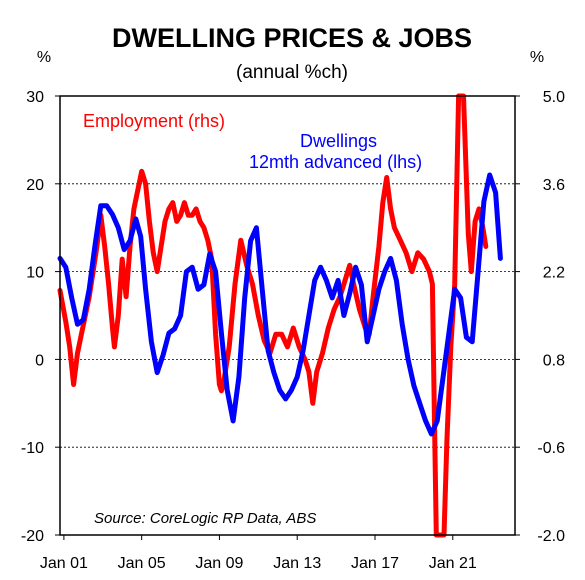 The height and width of the screenshot is (580, 585). I want to click on legend-dwellings-line2: 12mth advanced (lhs), so click(335, 162).